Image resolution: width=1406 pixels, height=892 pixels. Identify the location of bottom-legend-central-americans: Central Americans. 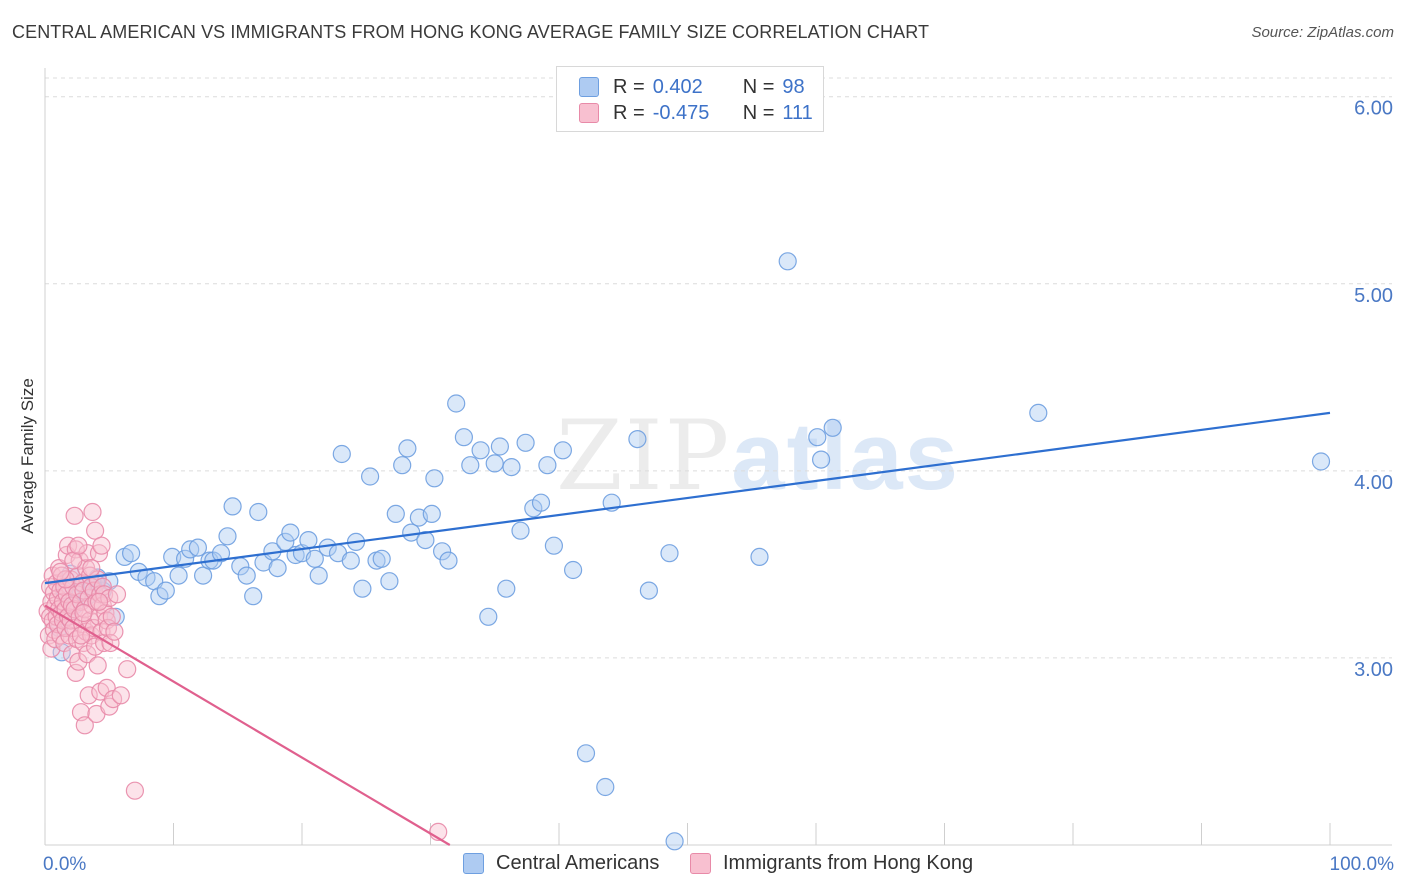
(561, 863).